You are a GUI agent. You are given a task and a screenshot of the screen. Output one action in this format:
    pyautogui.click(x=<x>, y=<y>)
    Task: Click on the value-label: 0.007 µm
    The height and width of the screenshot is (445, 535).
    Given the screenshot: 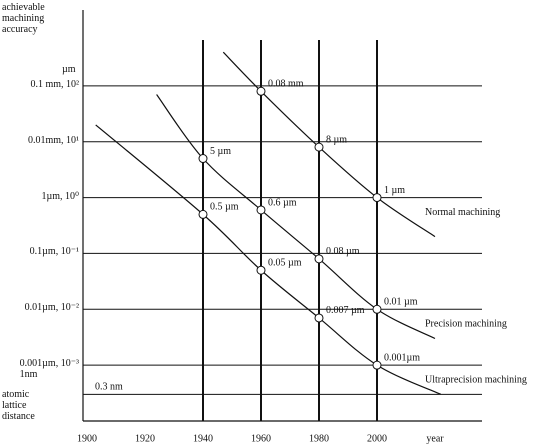 What is the action you would take?
    pyautogui.click(x=345, y=310)
    